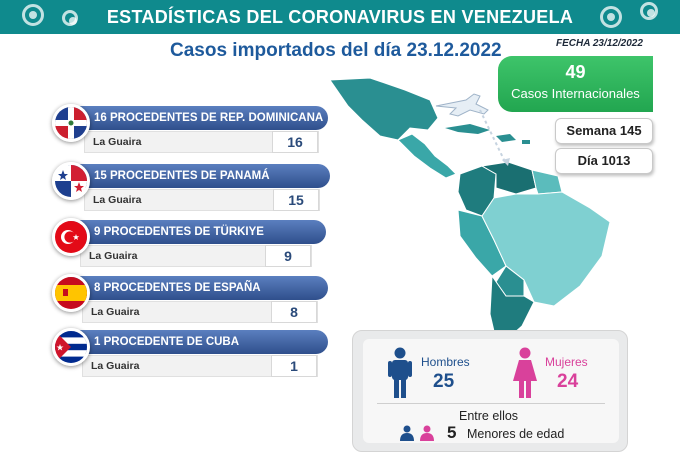 This screenshot has height=456, width=680. I want to click on child-blue-icon, so click(407, 433).